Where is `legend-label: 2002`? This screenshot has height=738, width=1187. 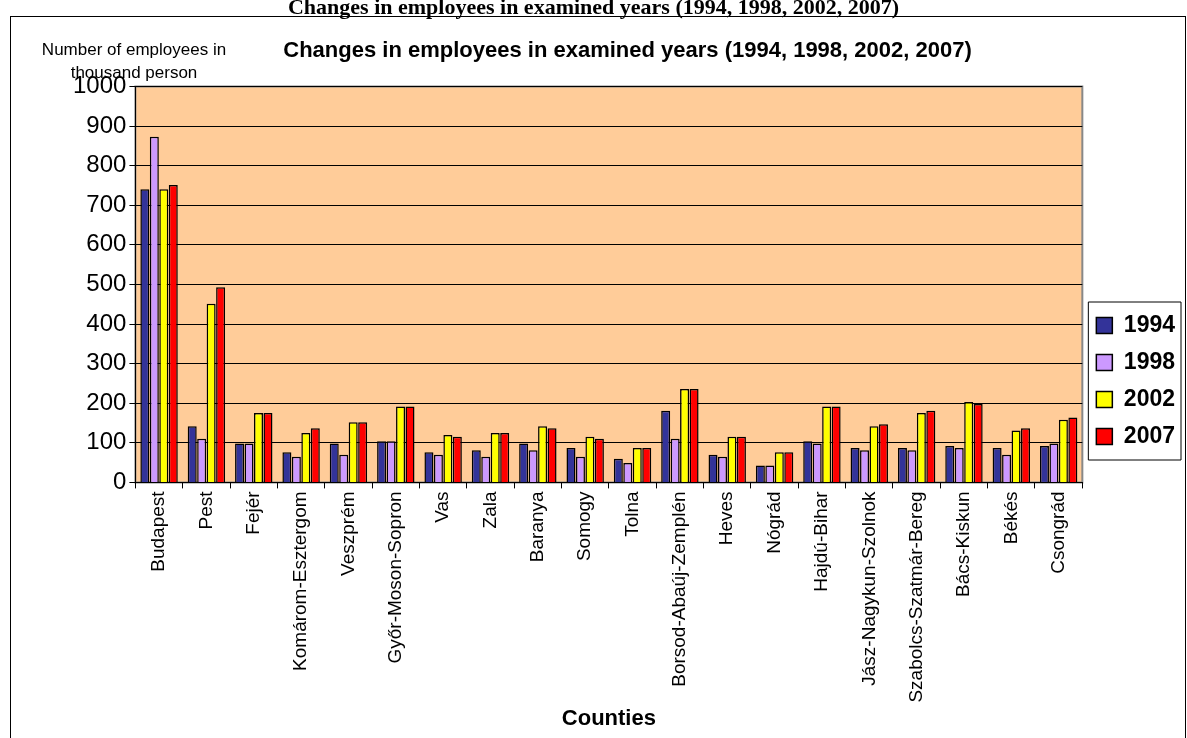
legend-label: 2002 is located at coordinates (1149, 397).